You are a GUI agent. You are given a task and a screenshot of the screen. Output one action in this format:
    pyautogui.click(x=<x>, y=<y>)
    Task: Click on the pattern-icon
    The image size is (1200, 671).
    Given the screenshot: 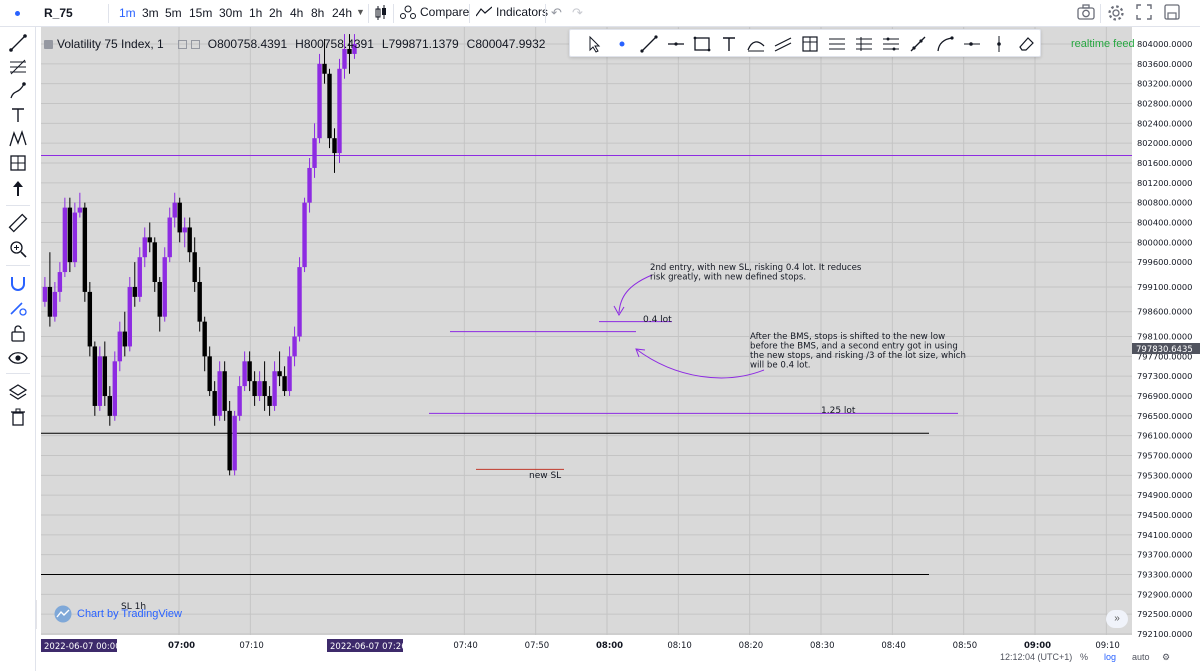 What is the action you would take?
    pyautogui.click(x=18, y=139)
    